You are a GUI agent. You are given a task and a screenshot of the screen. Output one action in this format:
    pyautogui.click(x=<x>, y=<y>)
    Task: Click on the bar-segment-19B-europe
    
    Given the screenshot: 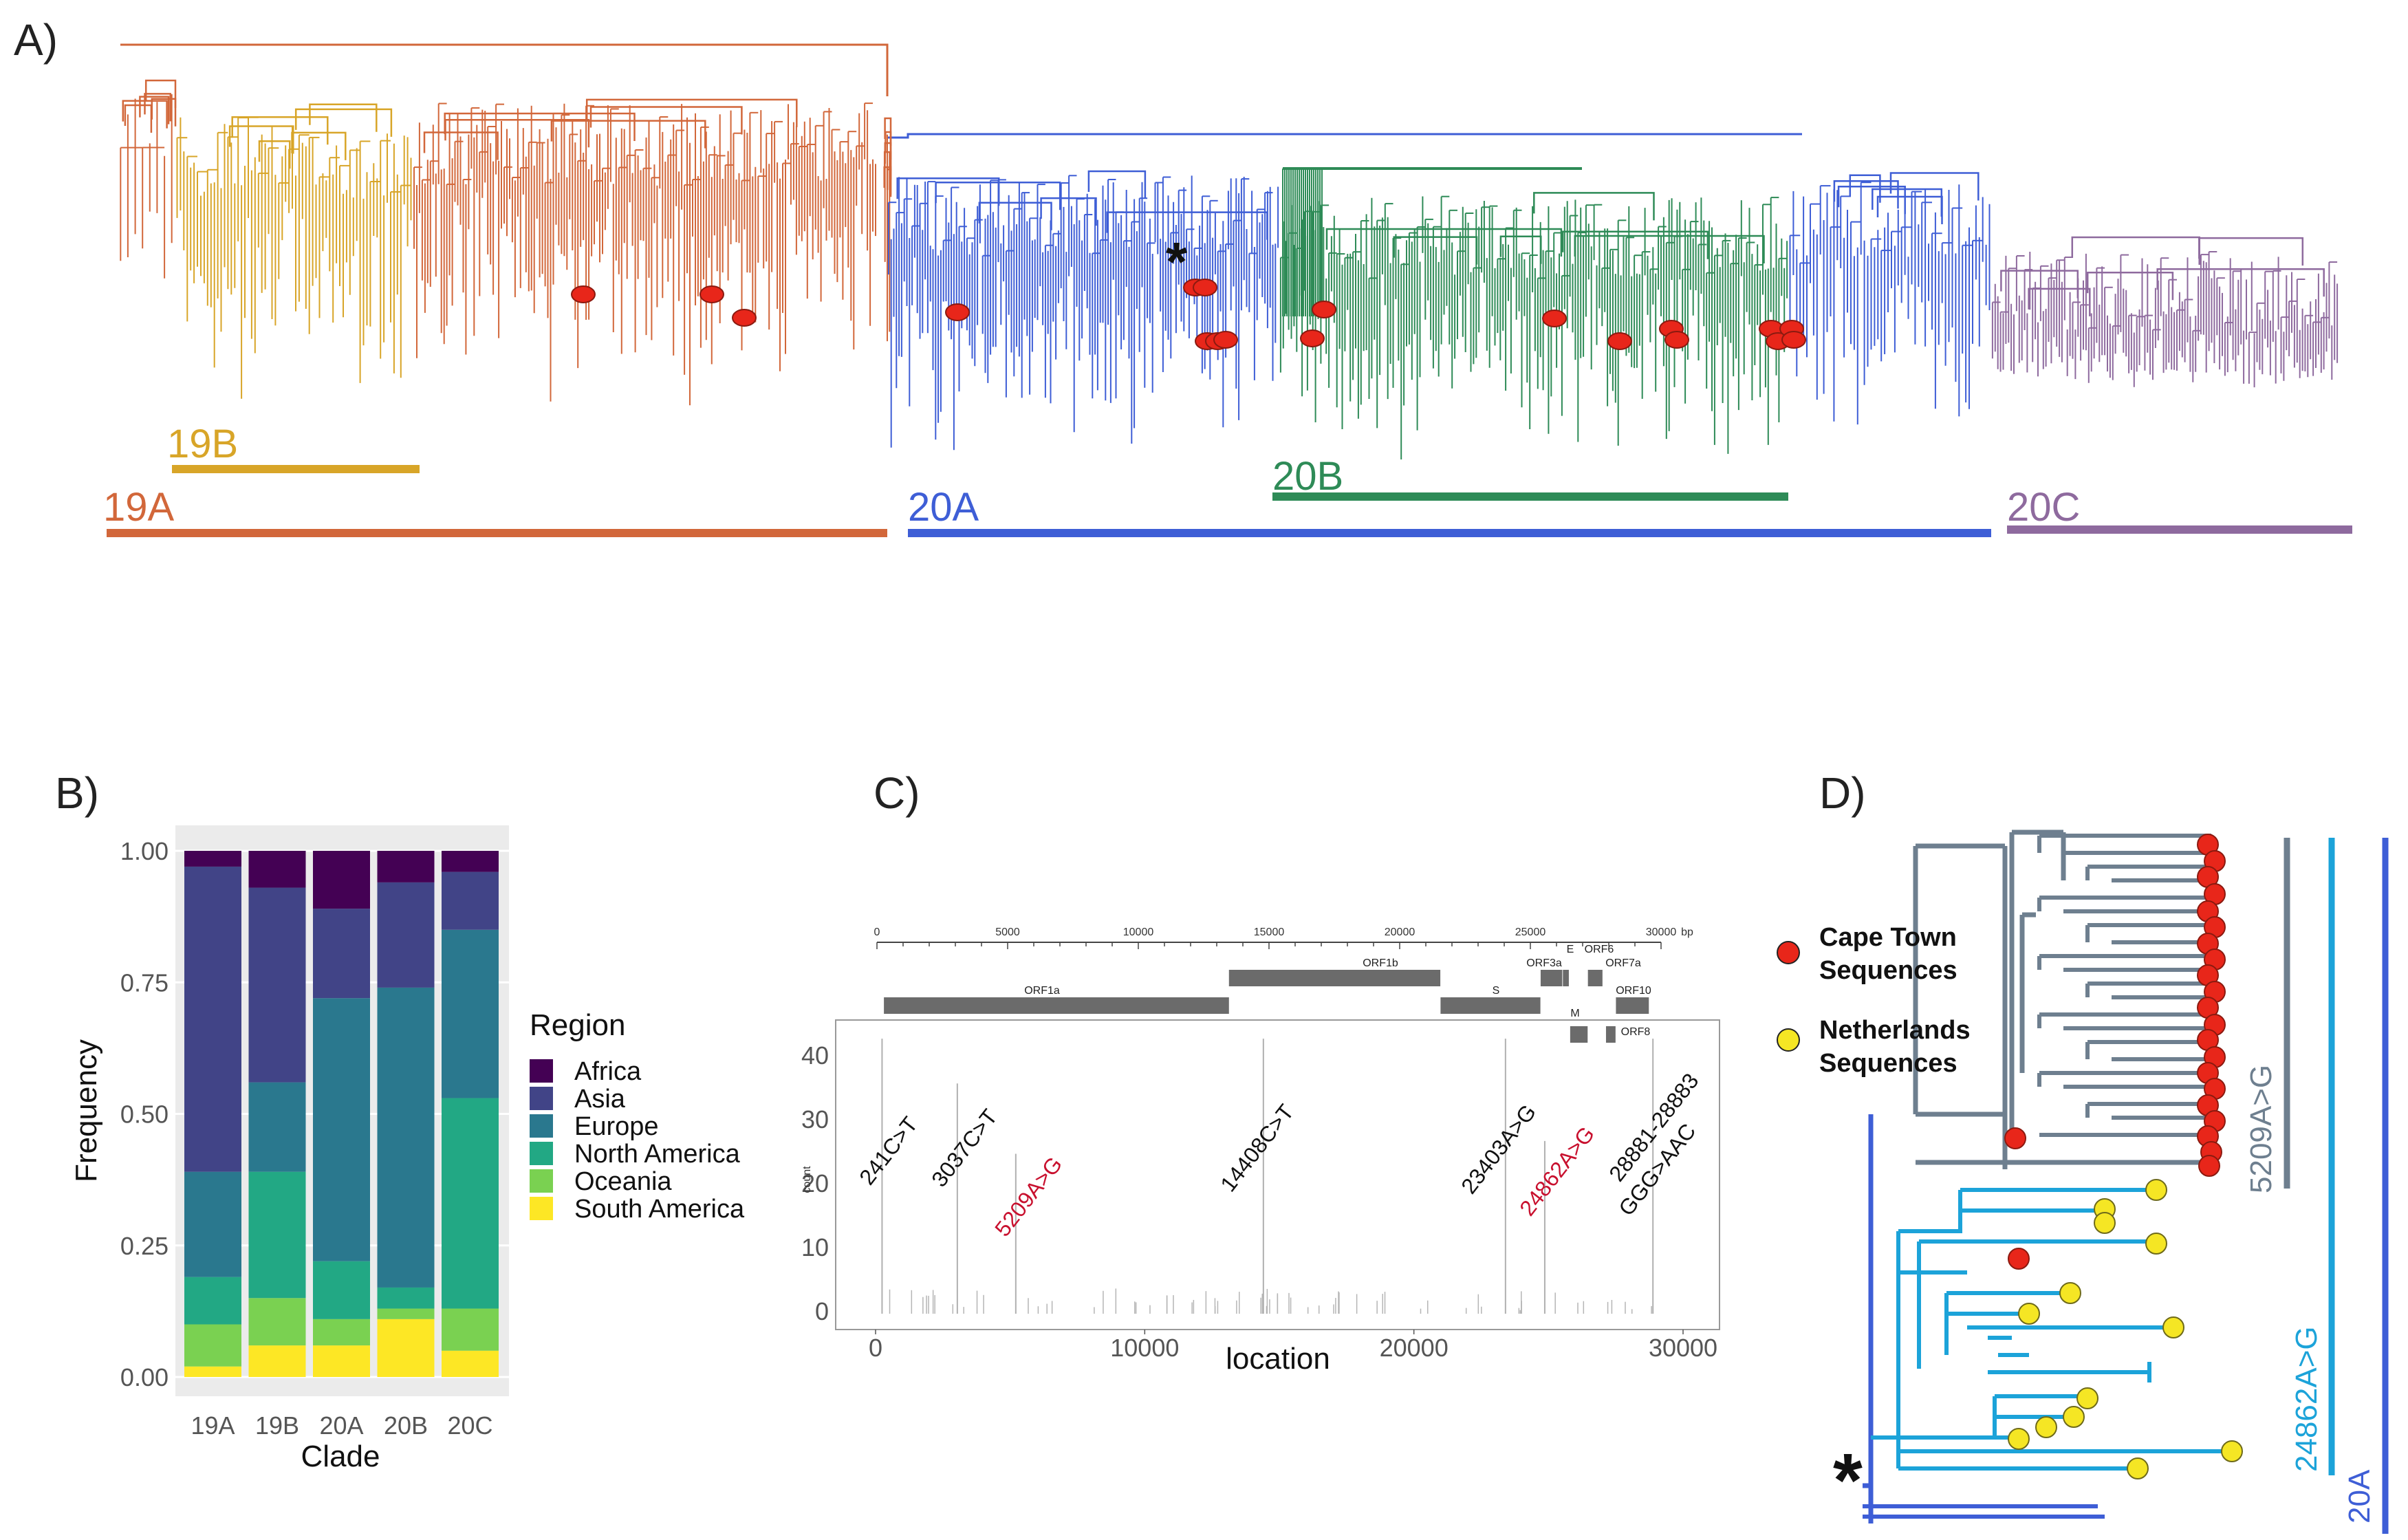 What is the action you would take?
    pyautogui.click(x=277, y=1127)
    